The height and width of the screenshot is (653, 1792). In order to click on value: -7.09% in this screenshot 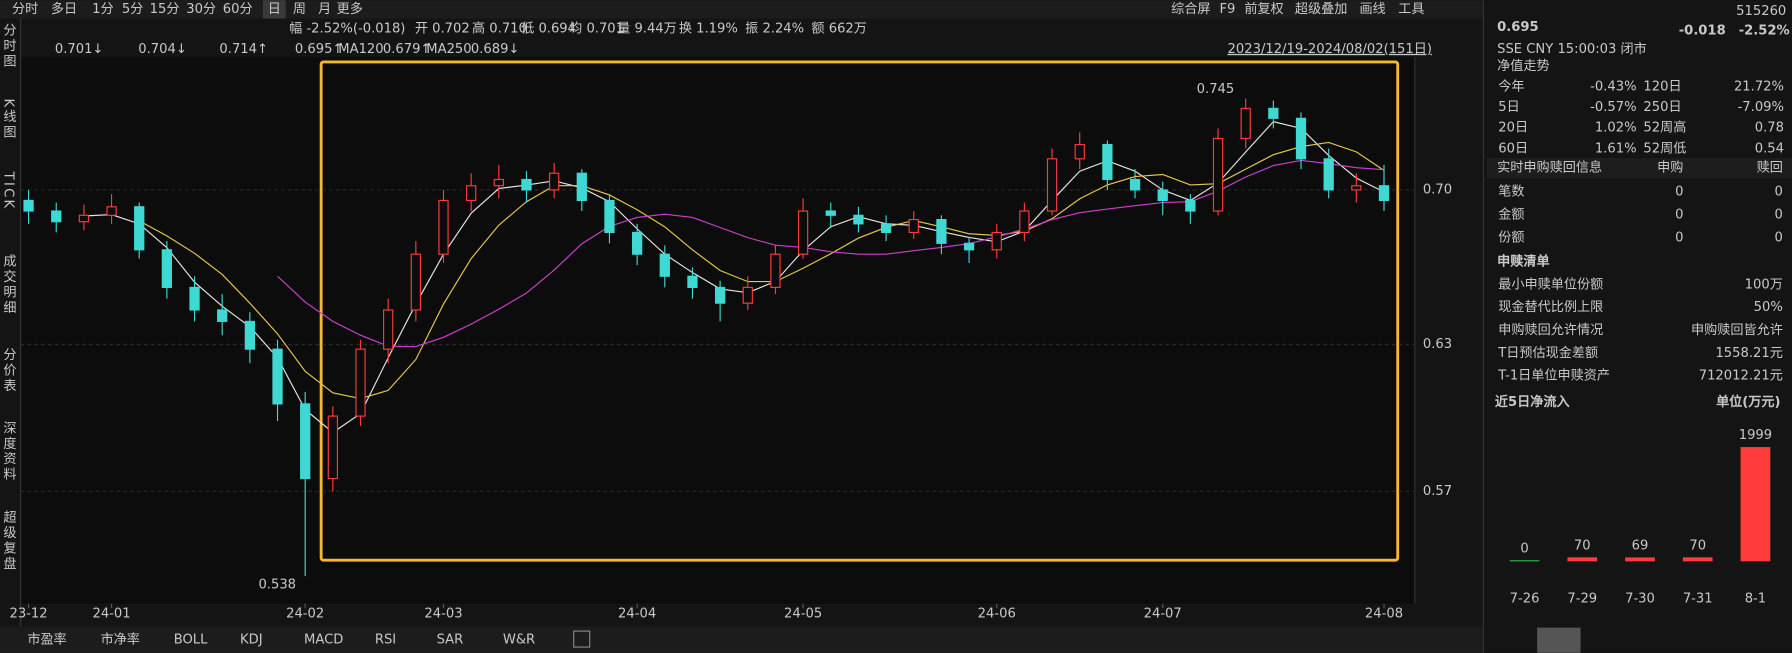, I will do `click(1761, 107)`.